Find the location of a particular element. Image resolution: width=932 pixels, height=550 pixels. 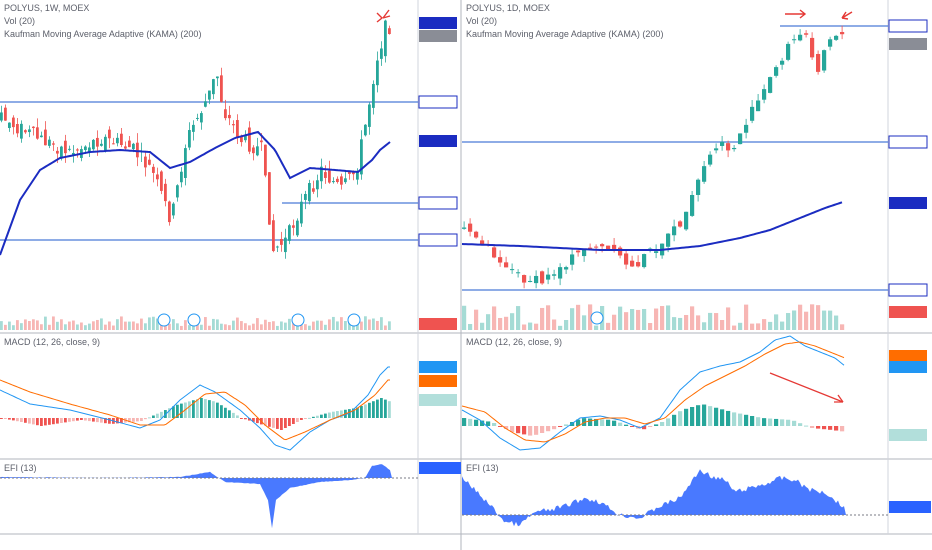

r-arrow-mark is located at coordinates (847, 15).